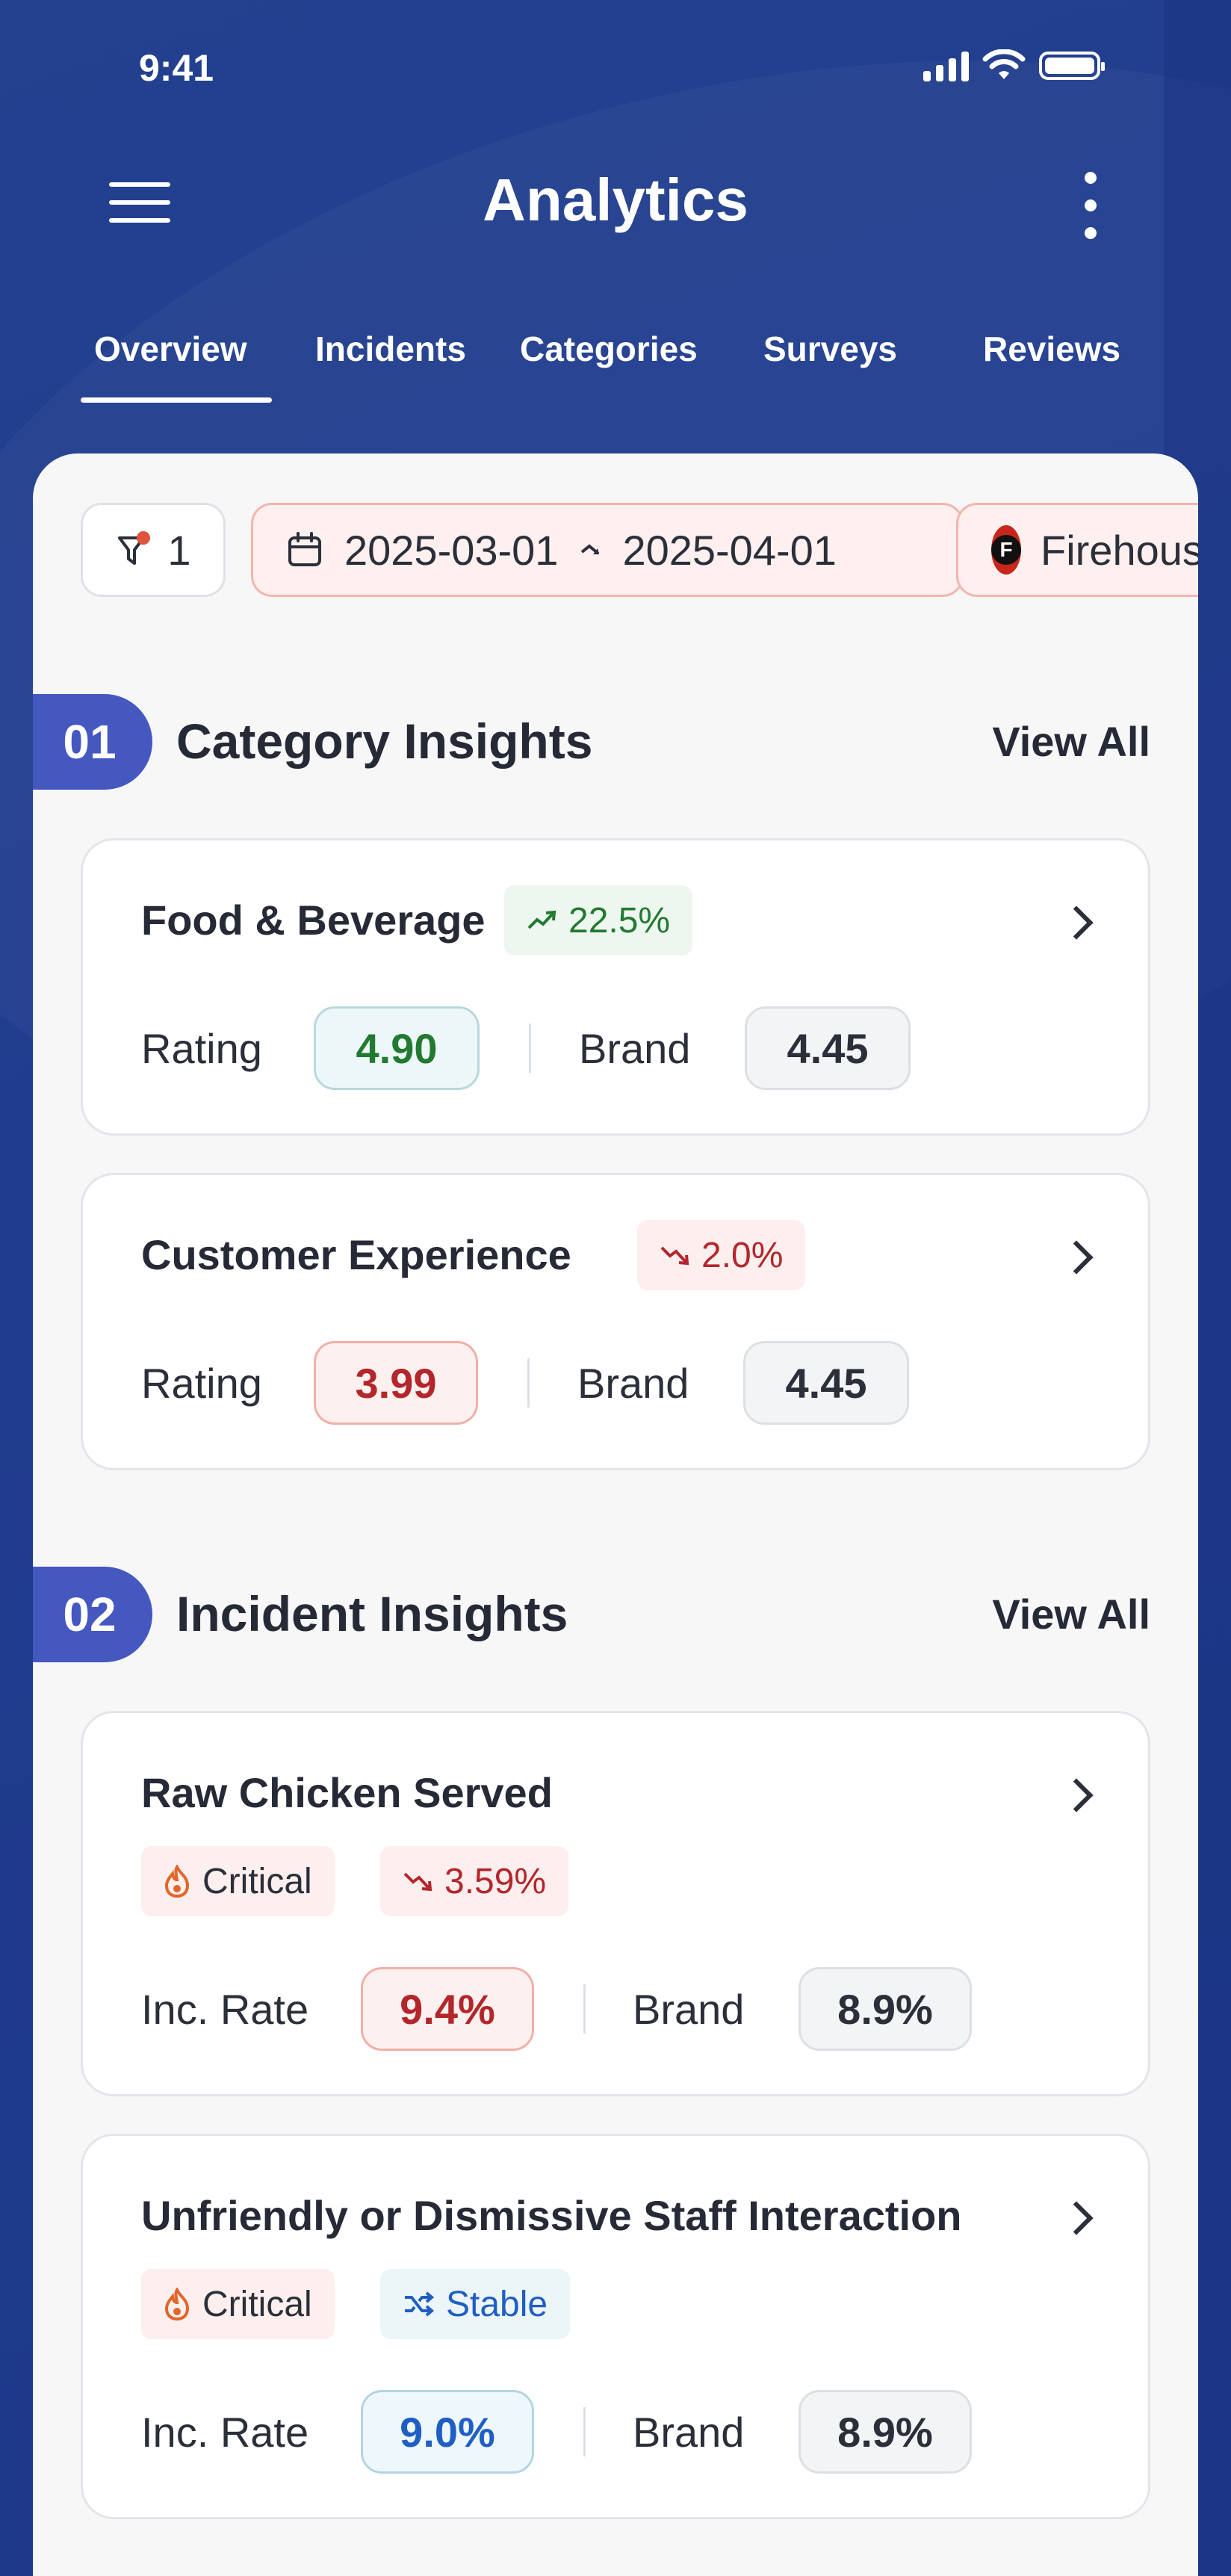  I want to click on card-title: Customer Experience, so click(356, 1254).